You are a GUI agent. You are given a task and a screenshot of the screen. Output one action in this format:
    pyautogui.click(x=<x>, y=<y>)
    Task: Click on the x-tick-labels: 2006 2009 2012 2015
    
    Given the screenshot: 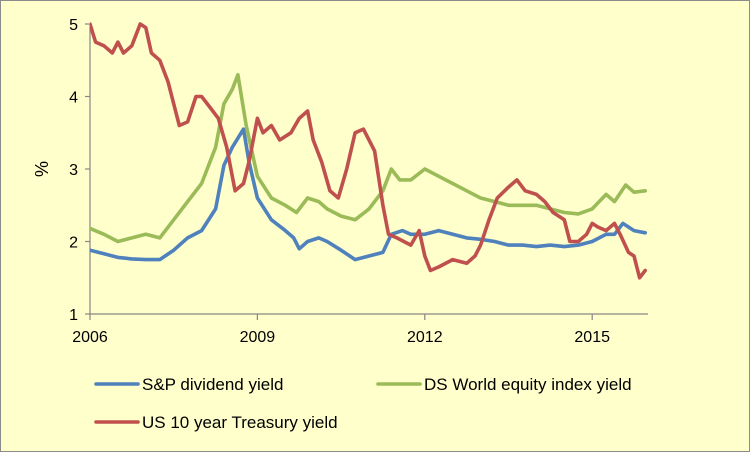 What is the action you would take?
    pyautogui.click(x=341, y=337)
    